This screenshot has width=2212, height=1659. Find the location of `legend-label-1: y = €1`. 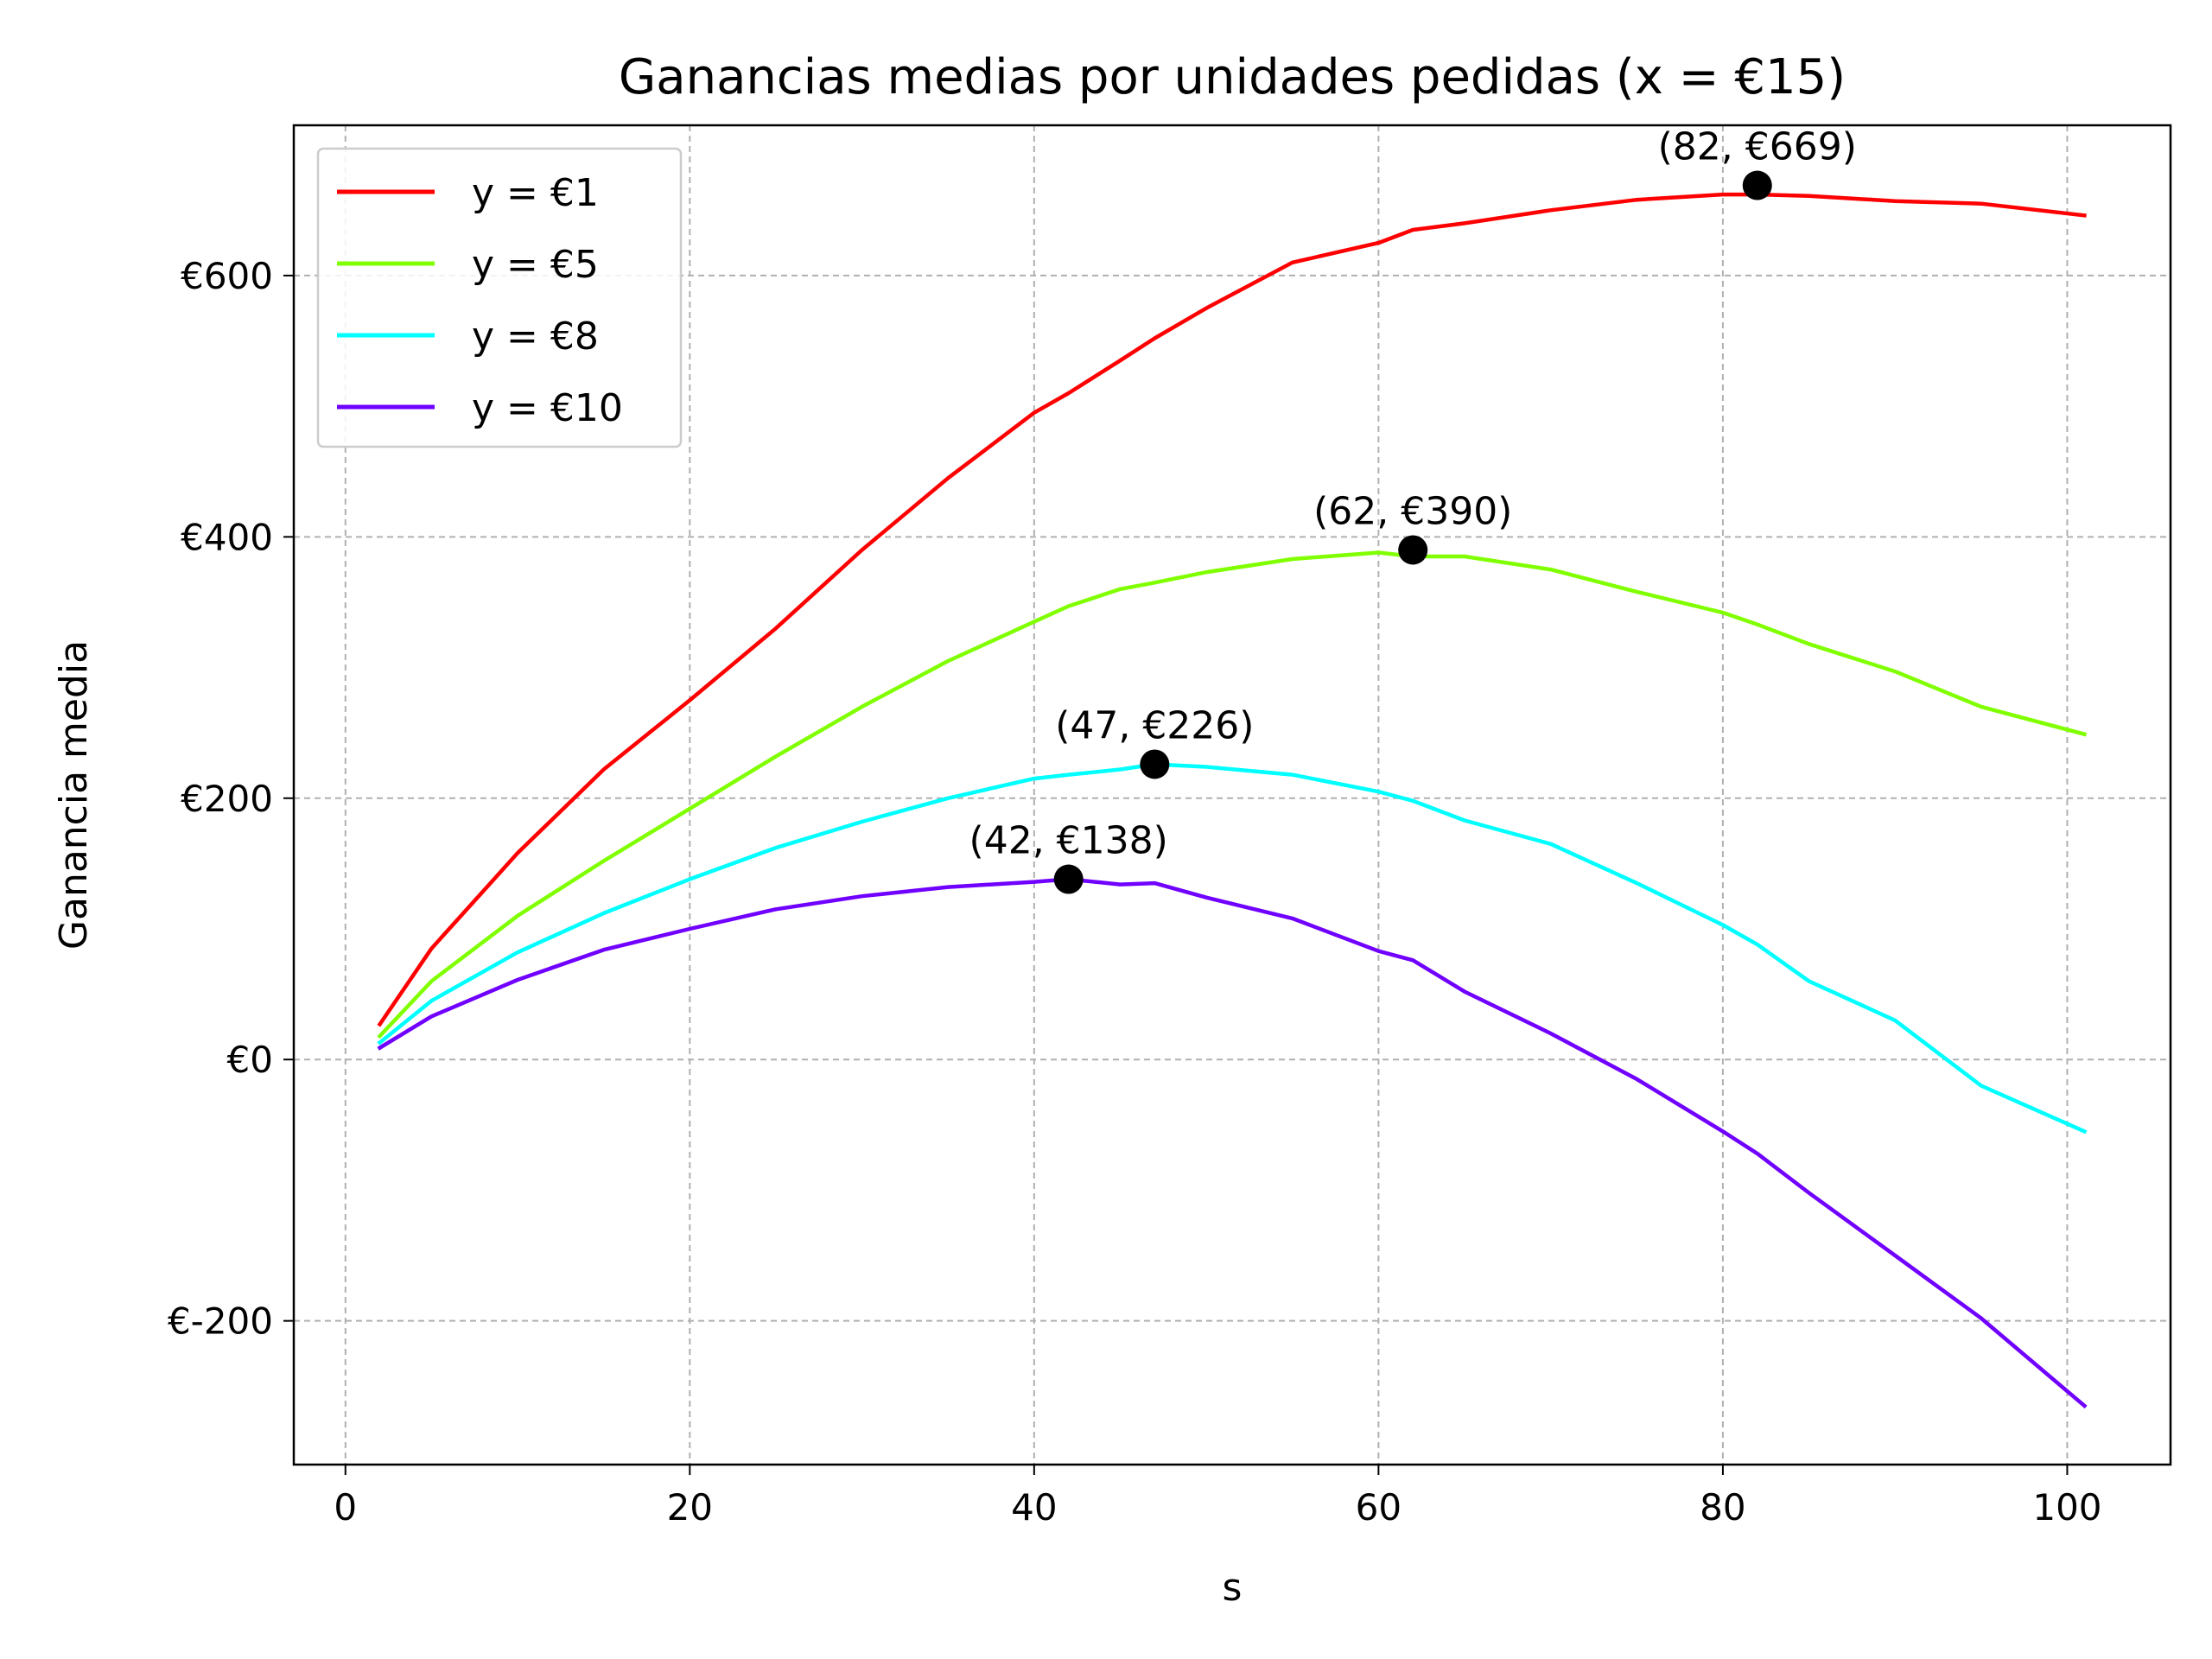

legend-label-1: y = €1 is located at coordinates (535, 193).